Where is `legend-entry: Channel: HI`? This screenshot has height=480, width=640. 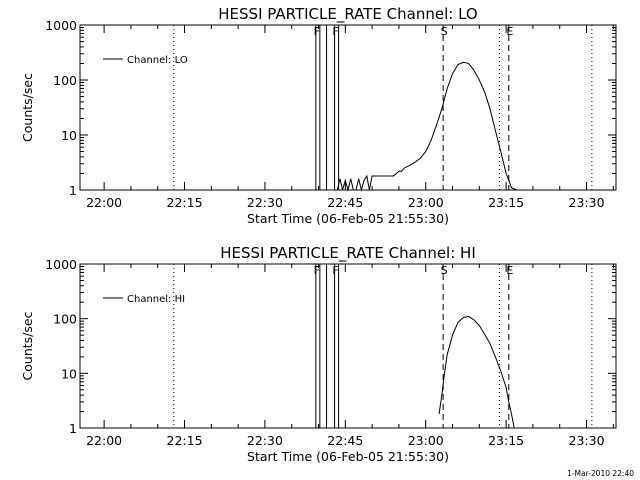 legend-entry: Channel: HI is located at coordinates (156, 299).